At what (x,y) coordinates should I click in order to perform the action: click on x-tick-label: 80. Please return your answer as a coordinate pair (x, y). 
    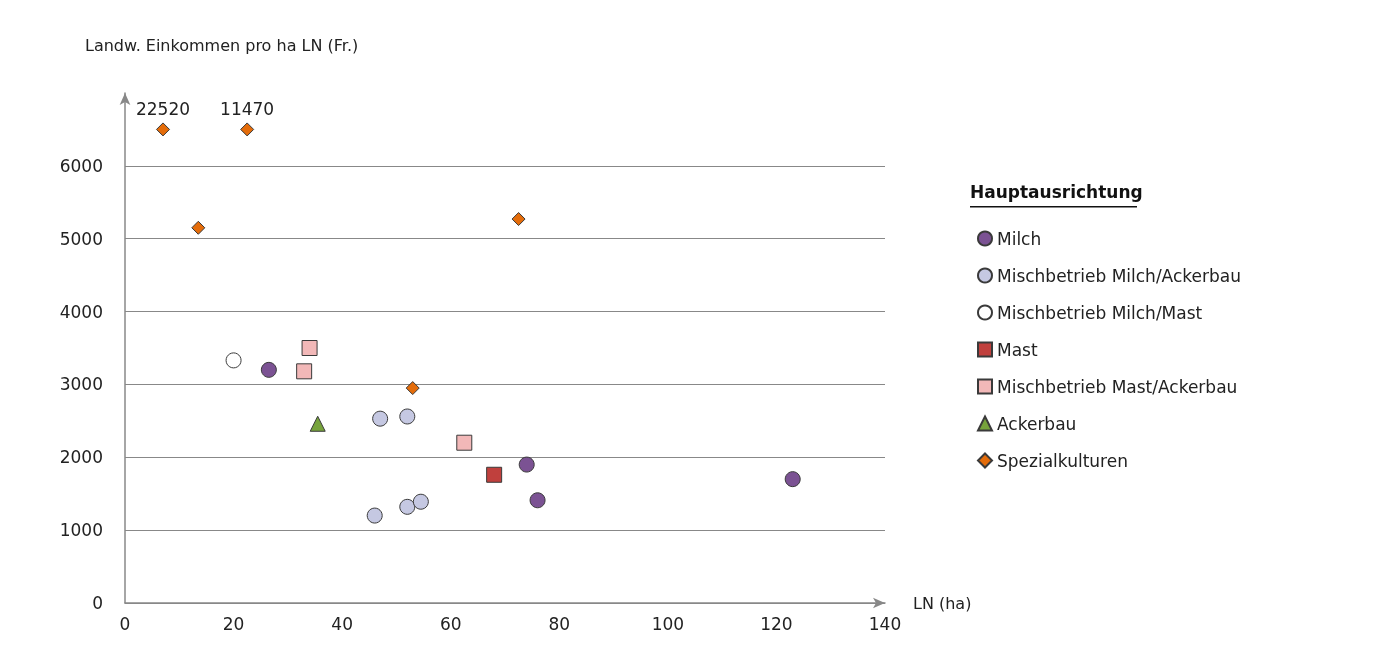
    Looking at the image, I should click on (559, 623).